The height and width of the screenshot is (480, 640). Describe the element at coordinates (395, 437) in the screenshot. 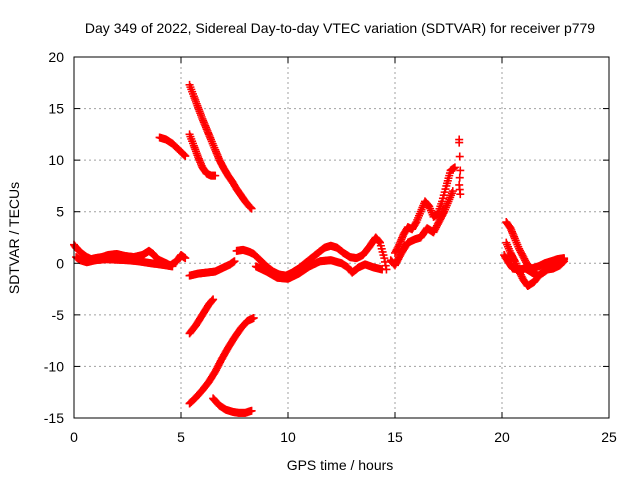

I see `x-tick-label: 15` at that location.